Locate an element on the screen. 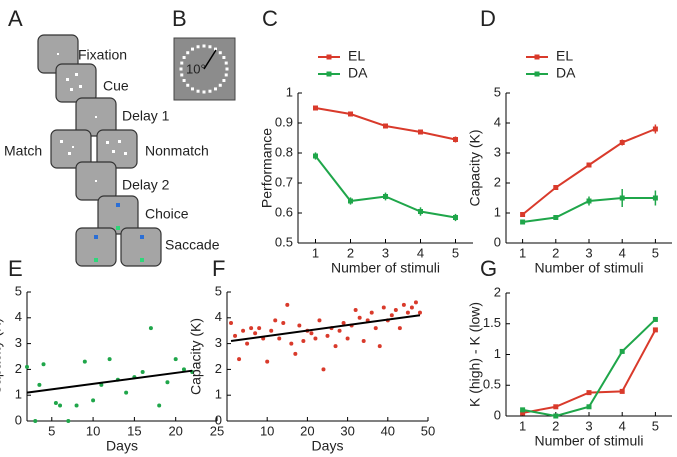  panel-letter: E is located at coordinates (15, 268).